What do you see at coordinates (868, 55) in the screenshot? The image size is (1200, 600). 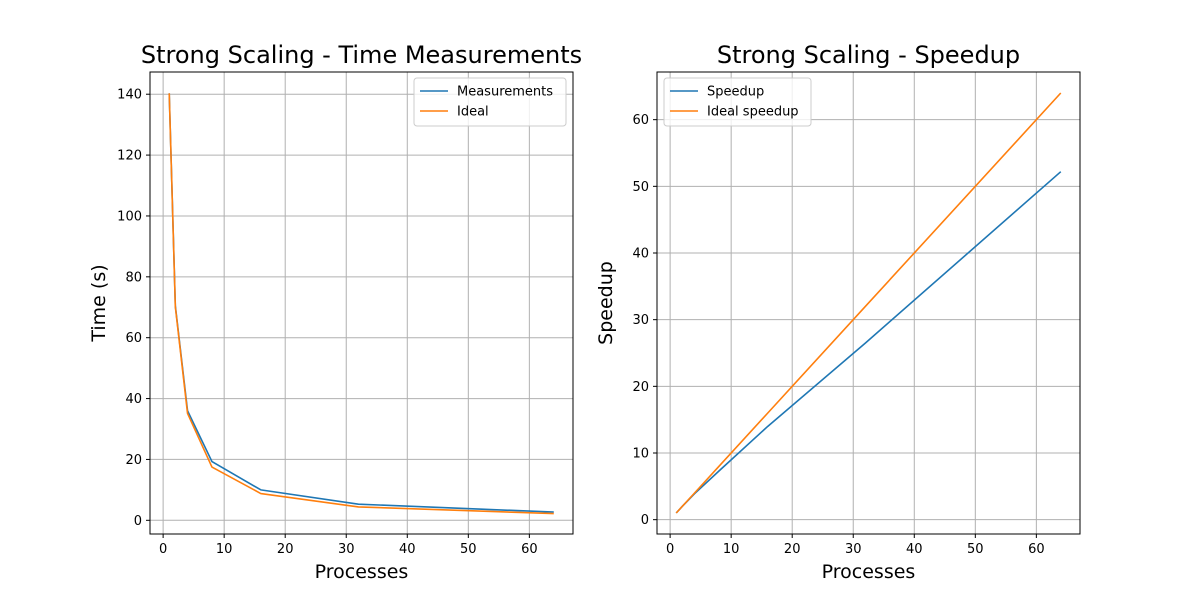 I see `chart-title: Strong Scaling - Speedup` at bounding box center [868, 55].